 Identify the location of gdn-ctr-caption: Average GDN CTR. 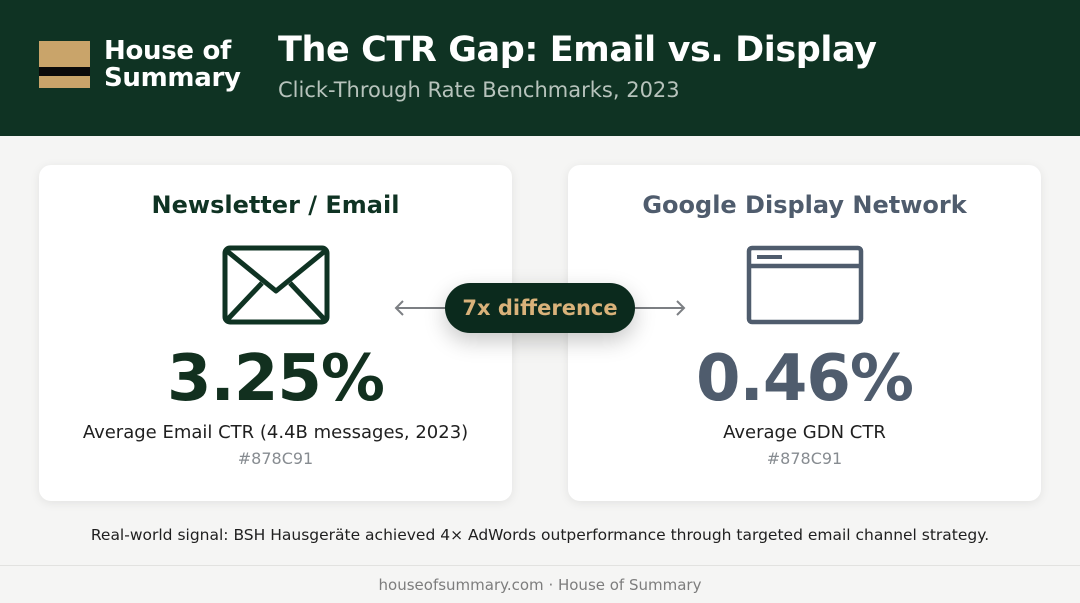
(804, 432).